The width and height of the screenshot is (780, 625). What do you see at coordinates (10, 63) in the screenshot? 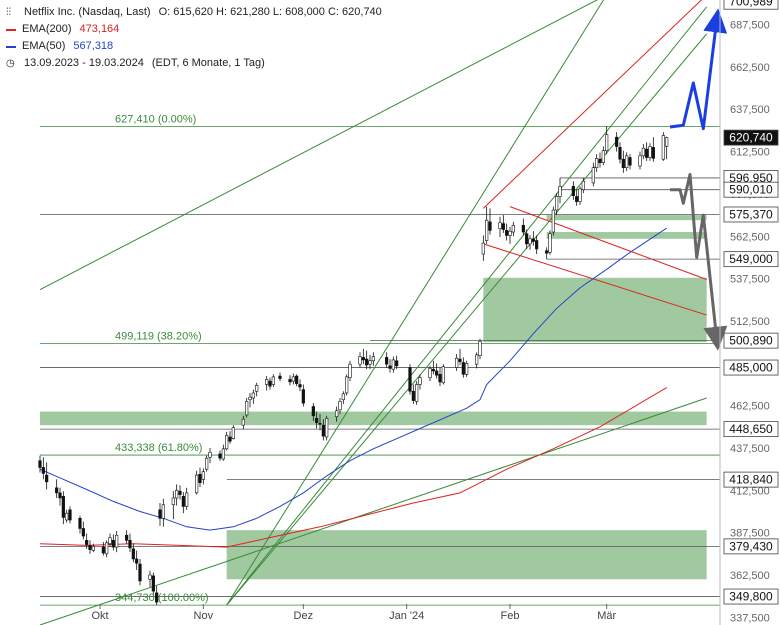
I see `clock-icon: ◷` at bounding box center [10, 63].